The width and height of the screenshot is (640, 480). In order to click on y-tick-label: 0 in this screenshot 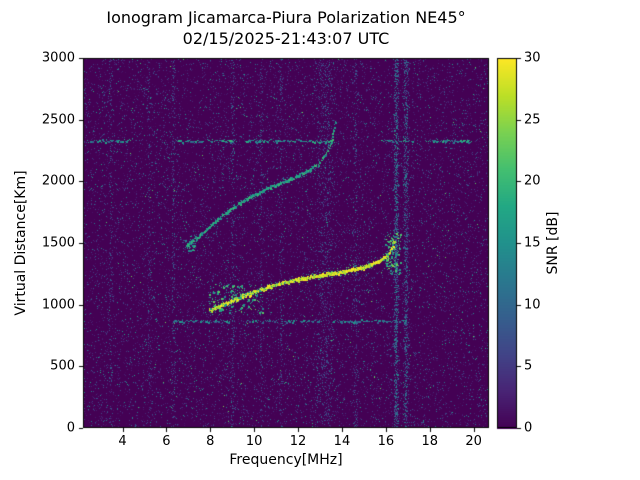, I will do `click(70, 428)`.